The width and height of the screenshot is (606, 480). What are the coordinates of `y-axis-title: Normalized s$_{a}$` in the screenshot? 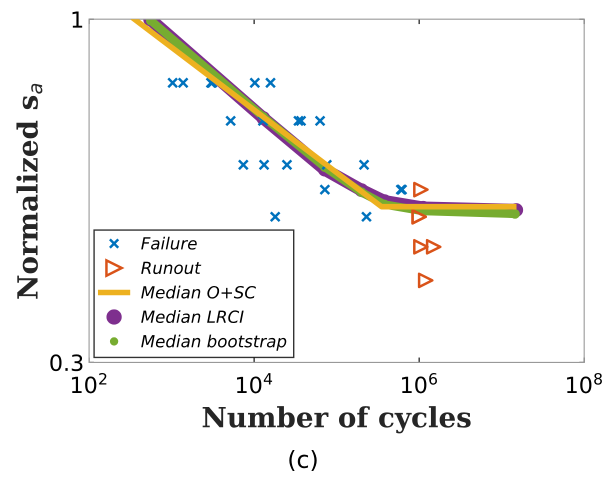 It's located at (29, 191).